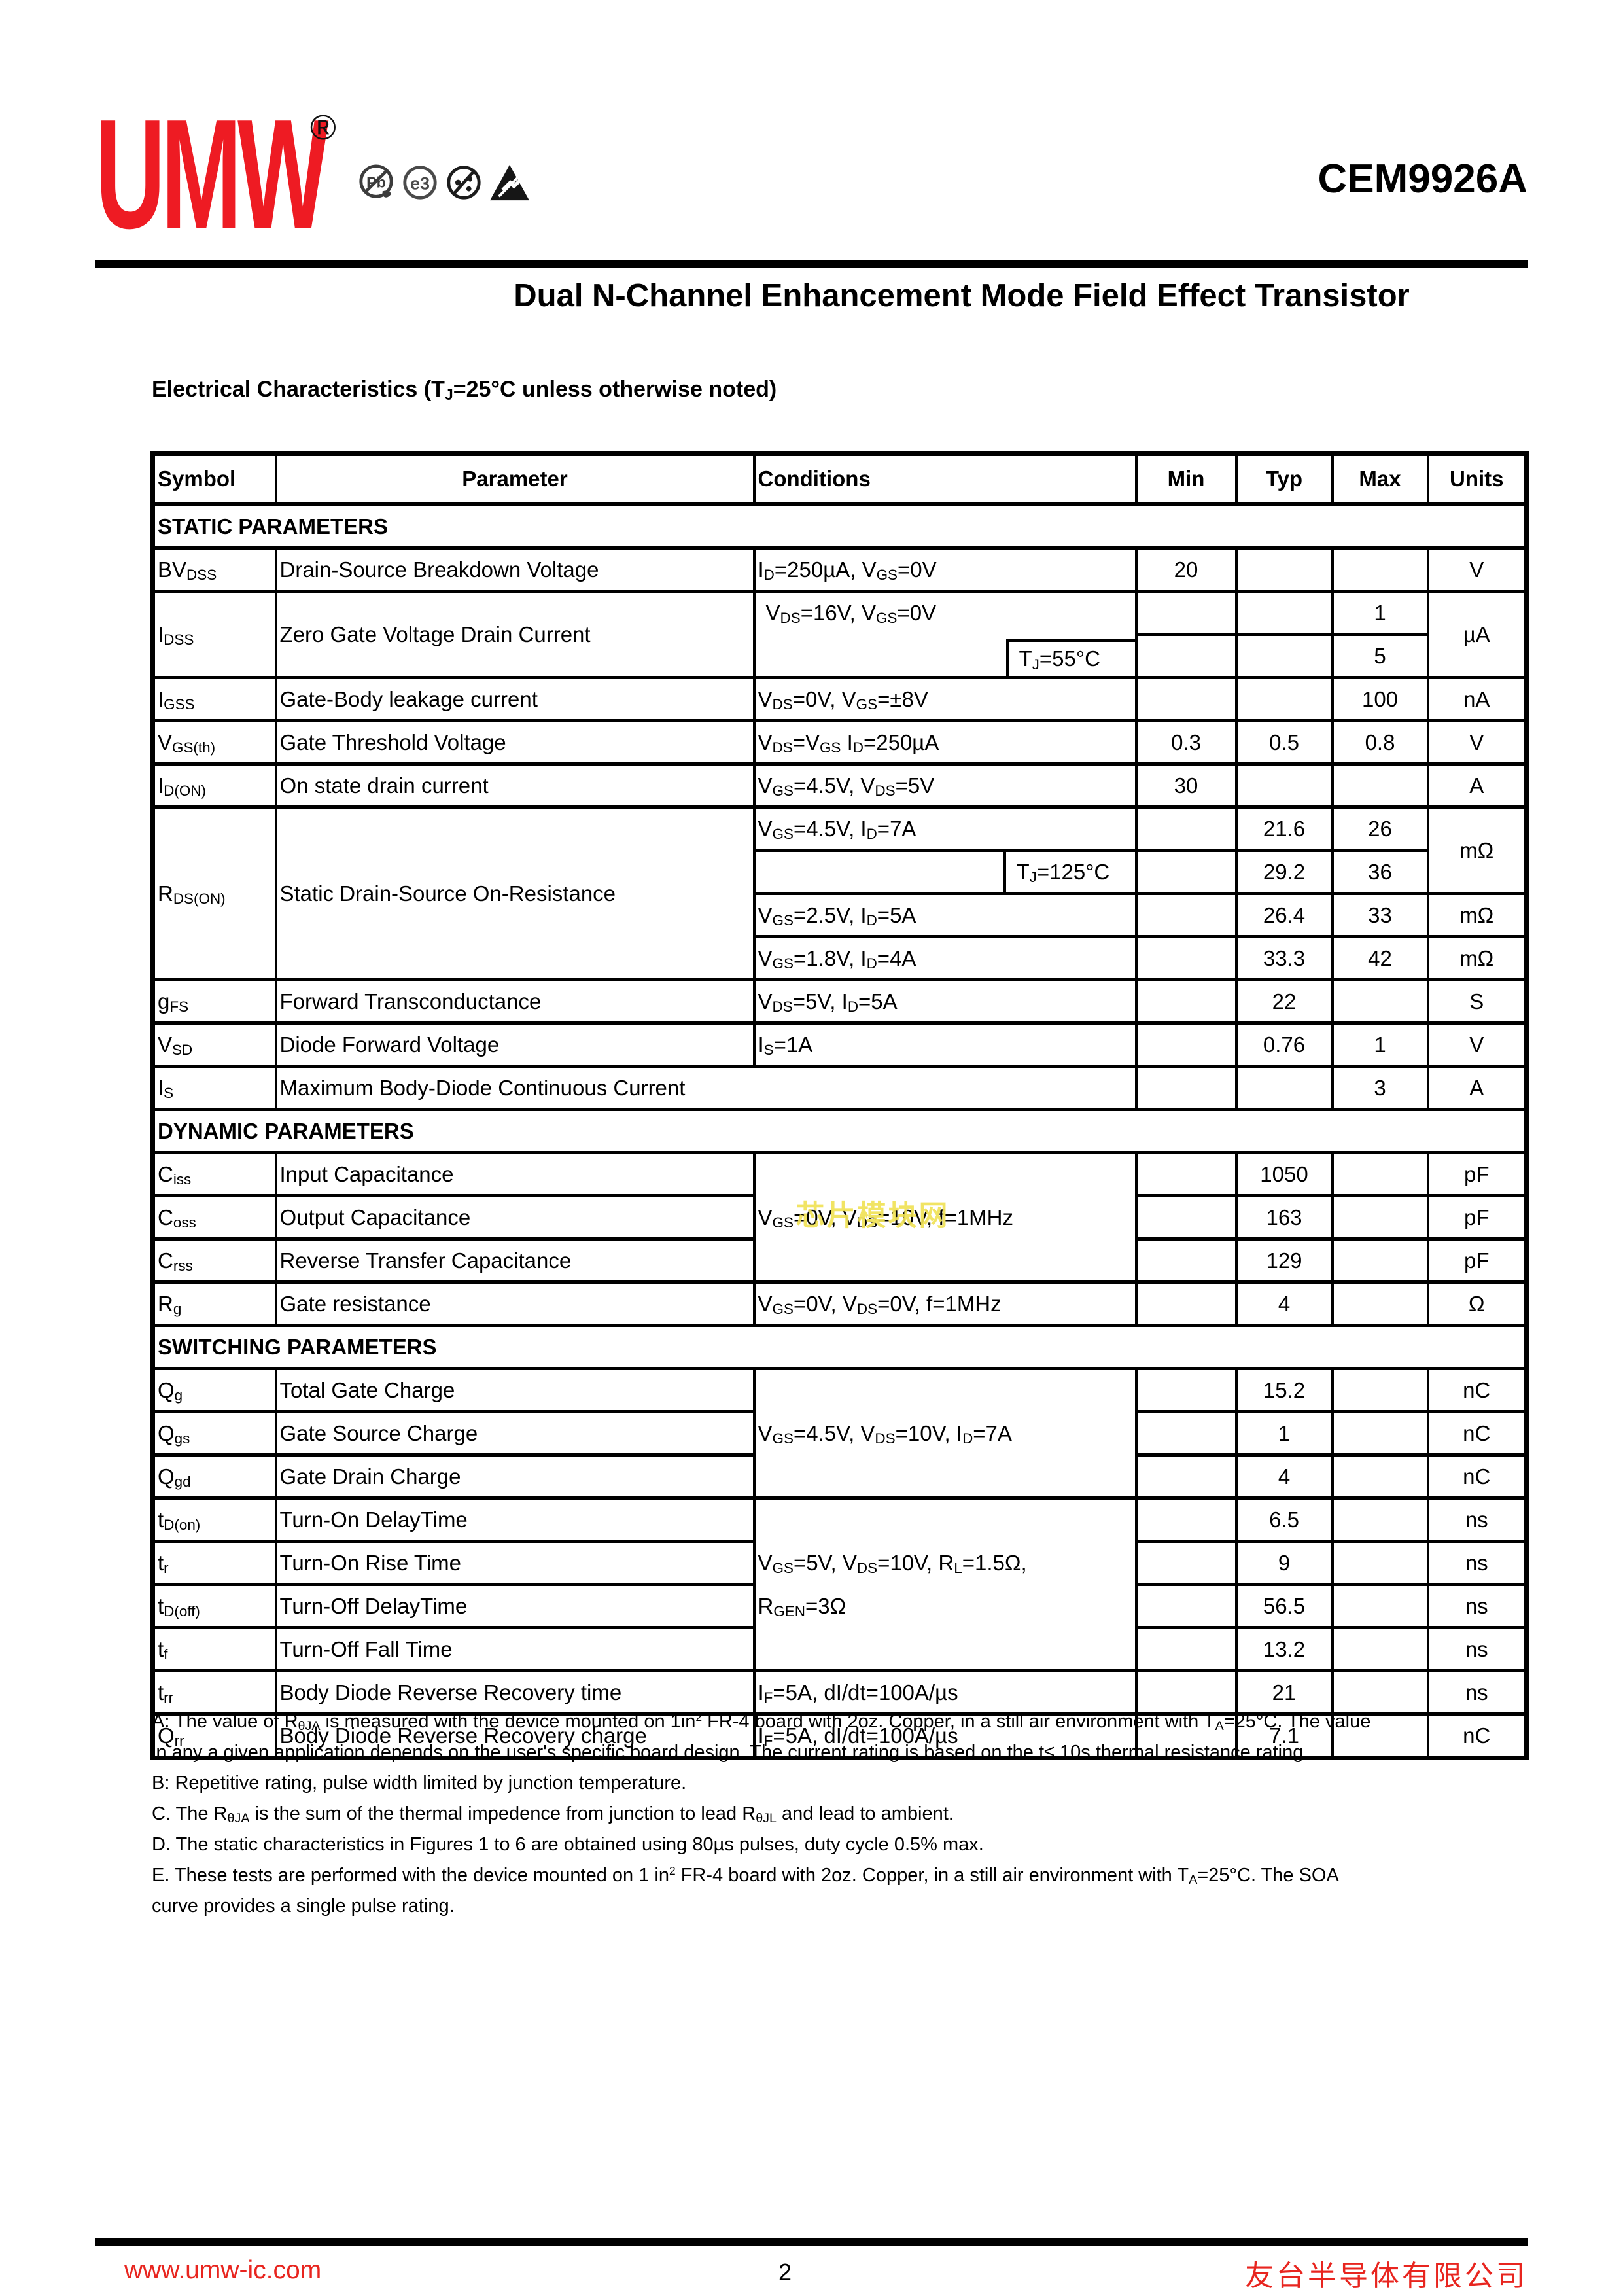  What do you see at coordinates (214, 1520) in the screenshot?
I see `tdon-symbol: tD(on)` at bounding box center [214, 1520].